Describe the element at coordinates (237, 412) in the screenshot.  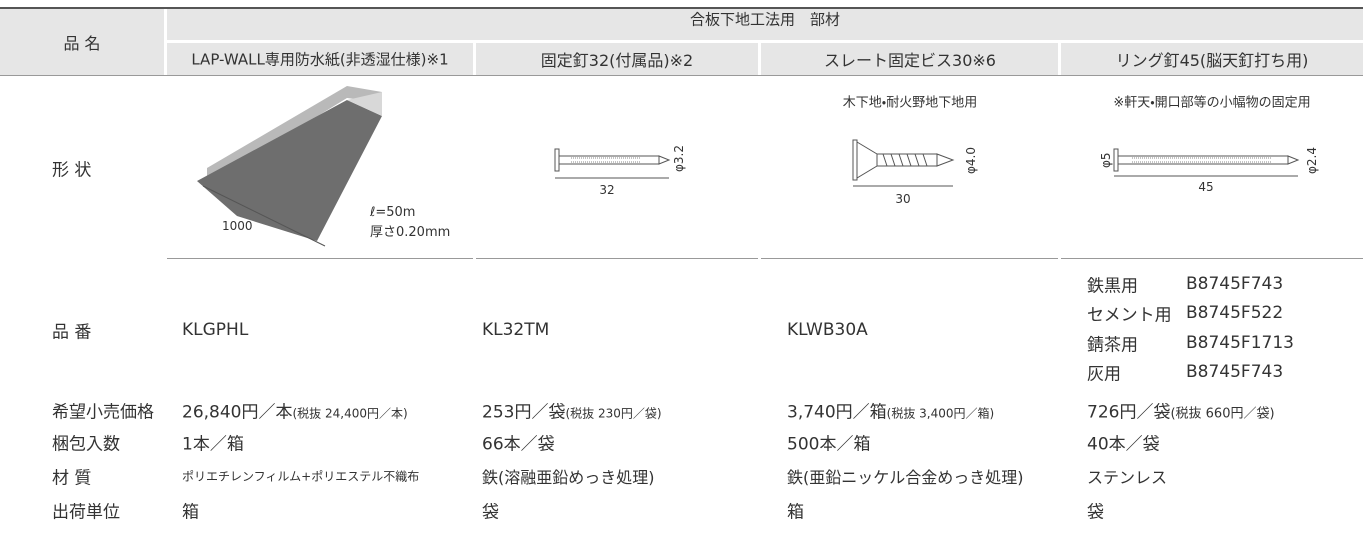
I see `price-value: 26,840円／本` at that location.